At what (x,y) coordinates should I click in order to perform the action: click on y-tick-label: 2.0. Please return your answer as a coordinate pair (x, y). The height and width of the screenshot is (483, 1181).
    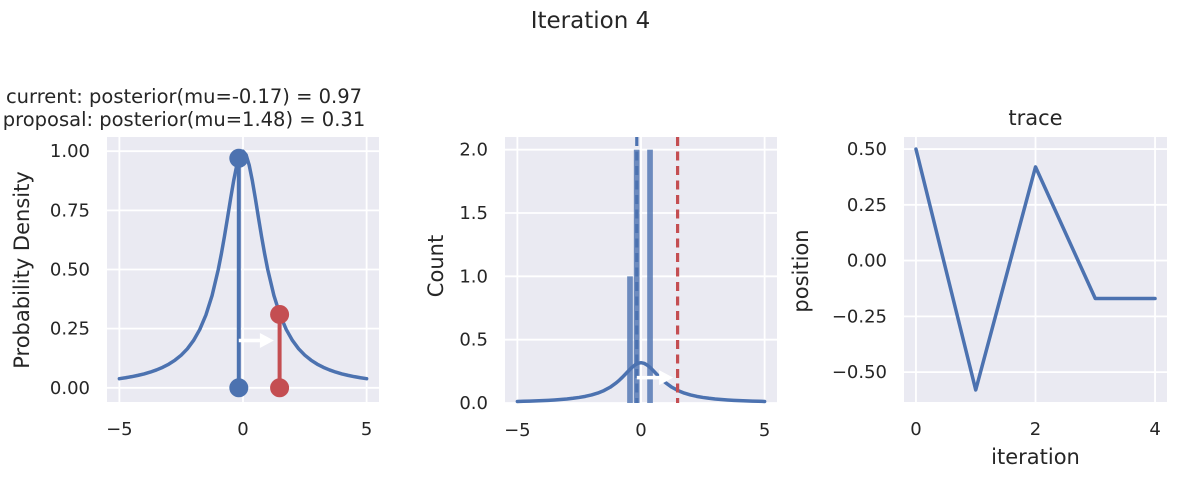
    Looking at the image, I should click on (473, 150).